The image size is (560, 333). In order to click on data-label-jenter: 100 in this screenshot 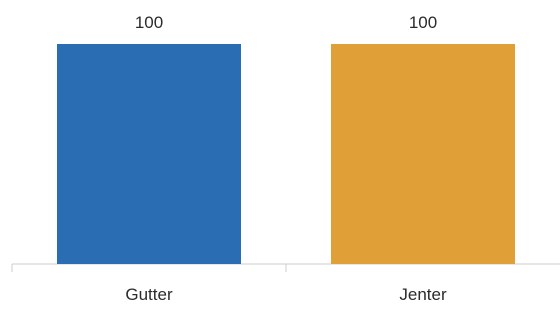, I will do `click(423, 22)`.